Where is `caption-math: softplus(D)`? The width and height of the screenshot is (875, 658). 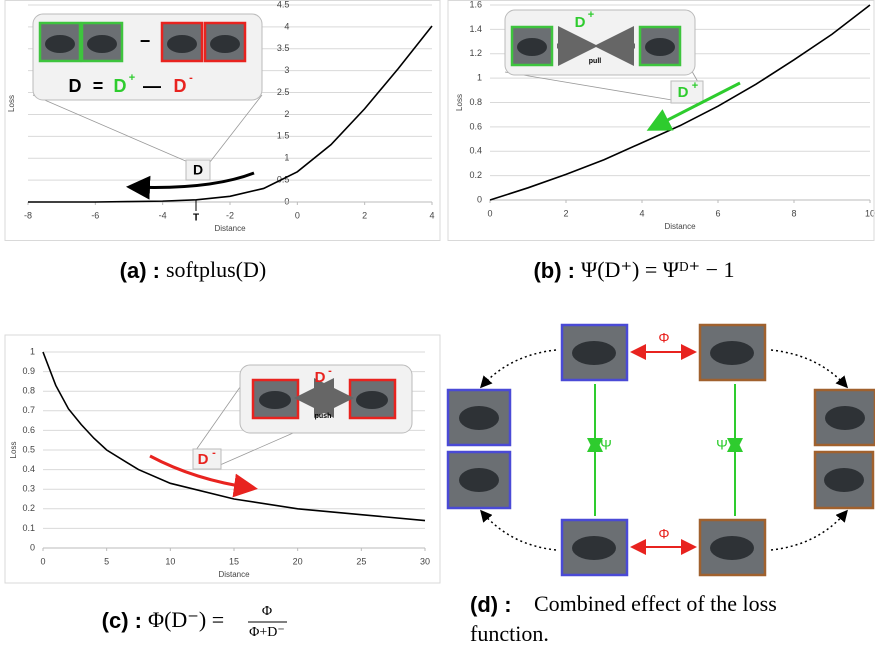
caption-math: softplus(D) is located at coordinates (216, 269).